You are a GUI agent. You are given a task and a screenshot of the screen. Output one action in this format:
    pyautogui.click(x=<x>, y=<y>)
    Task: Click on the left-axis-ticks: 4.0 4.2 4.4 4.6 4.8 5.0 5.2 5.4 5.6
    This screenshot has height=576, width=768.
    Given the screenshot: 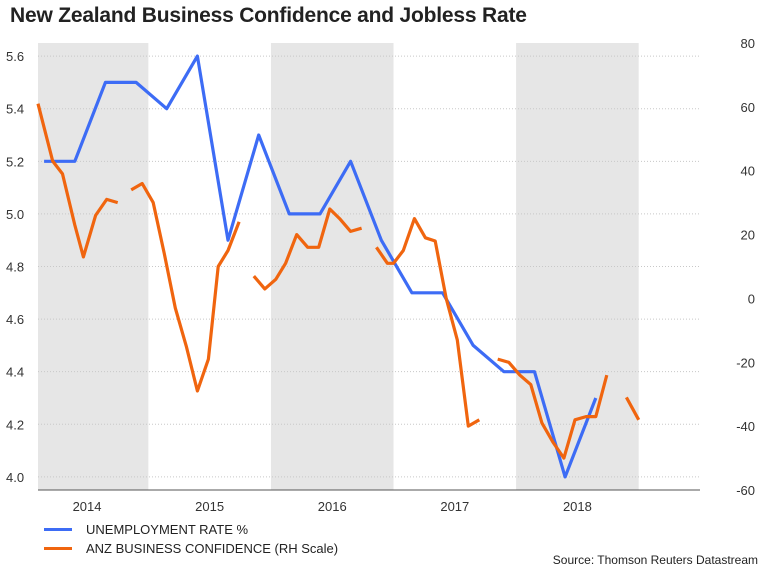 What is the action you would take?
    pyautogui.click(x=15, y=267)
    